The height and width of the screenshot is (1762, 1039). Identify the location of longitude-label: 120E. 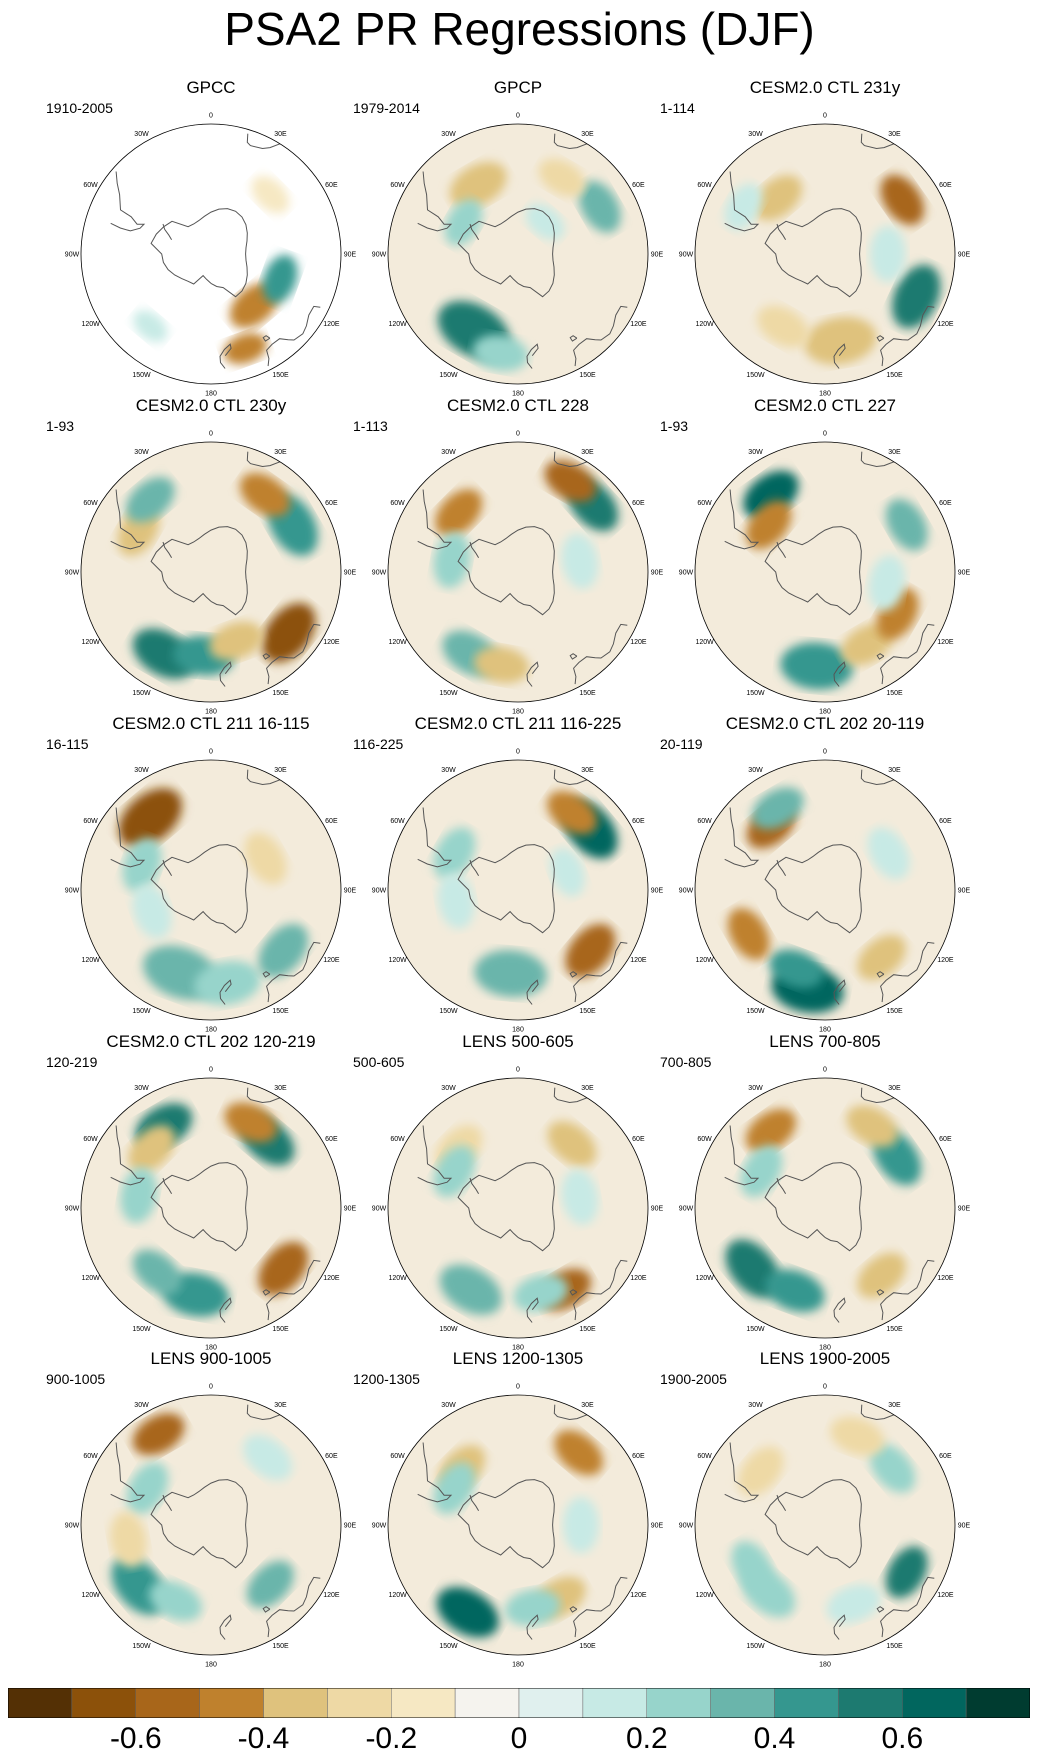
(638, 1278).